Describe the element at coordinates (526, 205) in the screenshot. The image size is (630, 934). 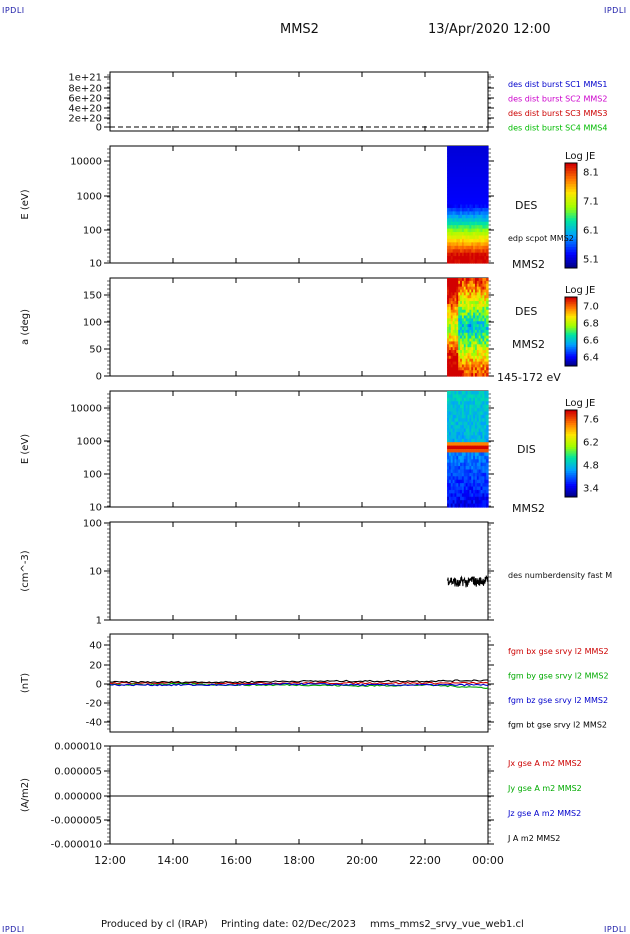
I see `panel-2-label: DES` at that location.